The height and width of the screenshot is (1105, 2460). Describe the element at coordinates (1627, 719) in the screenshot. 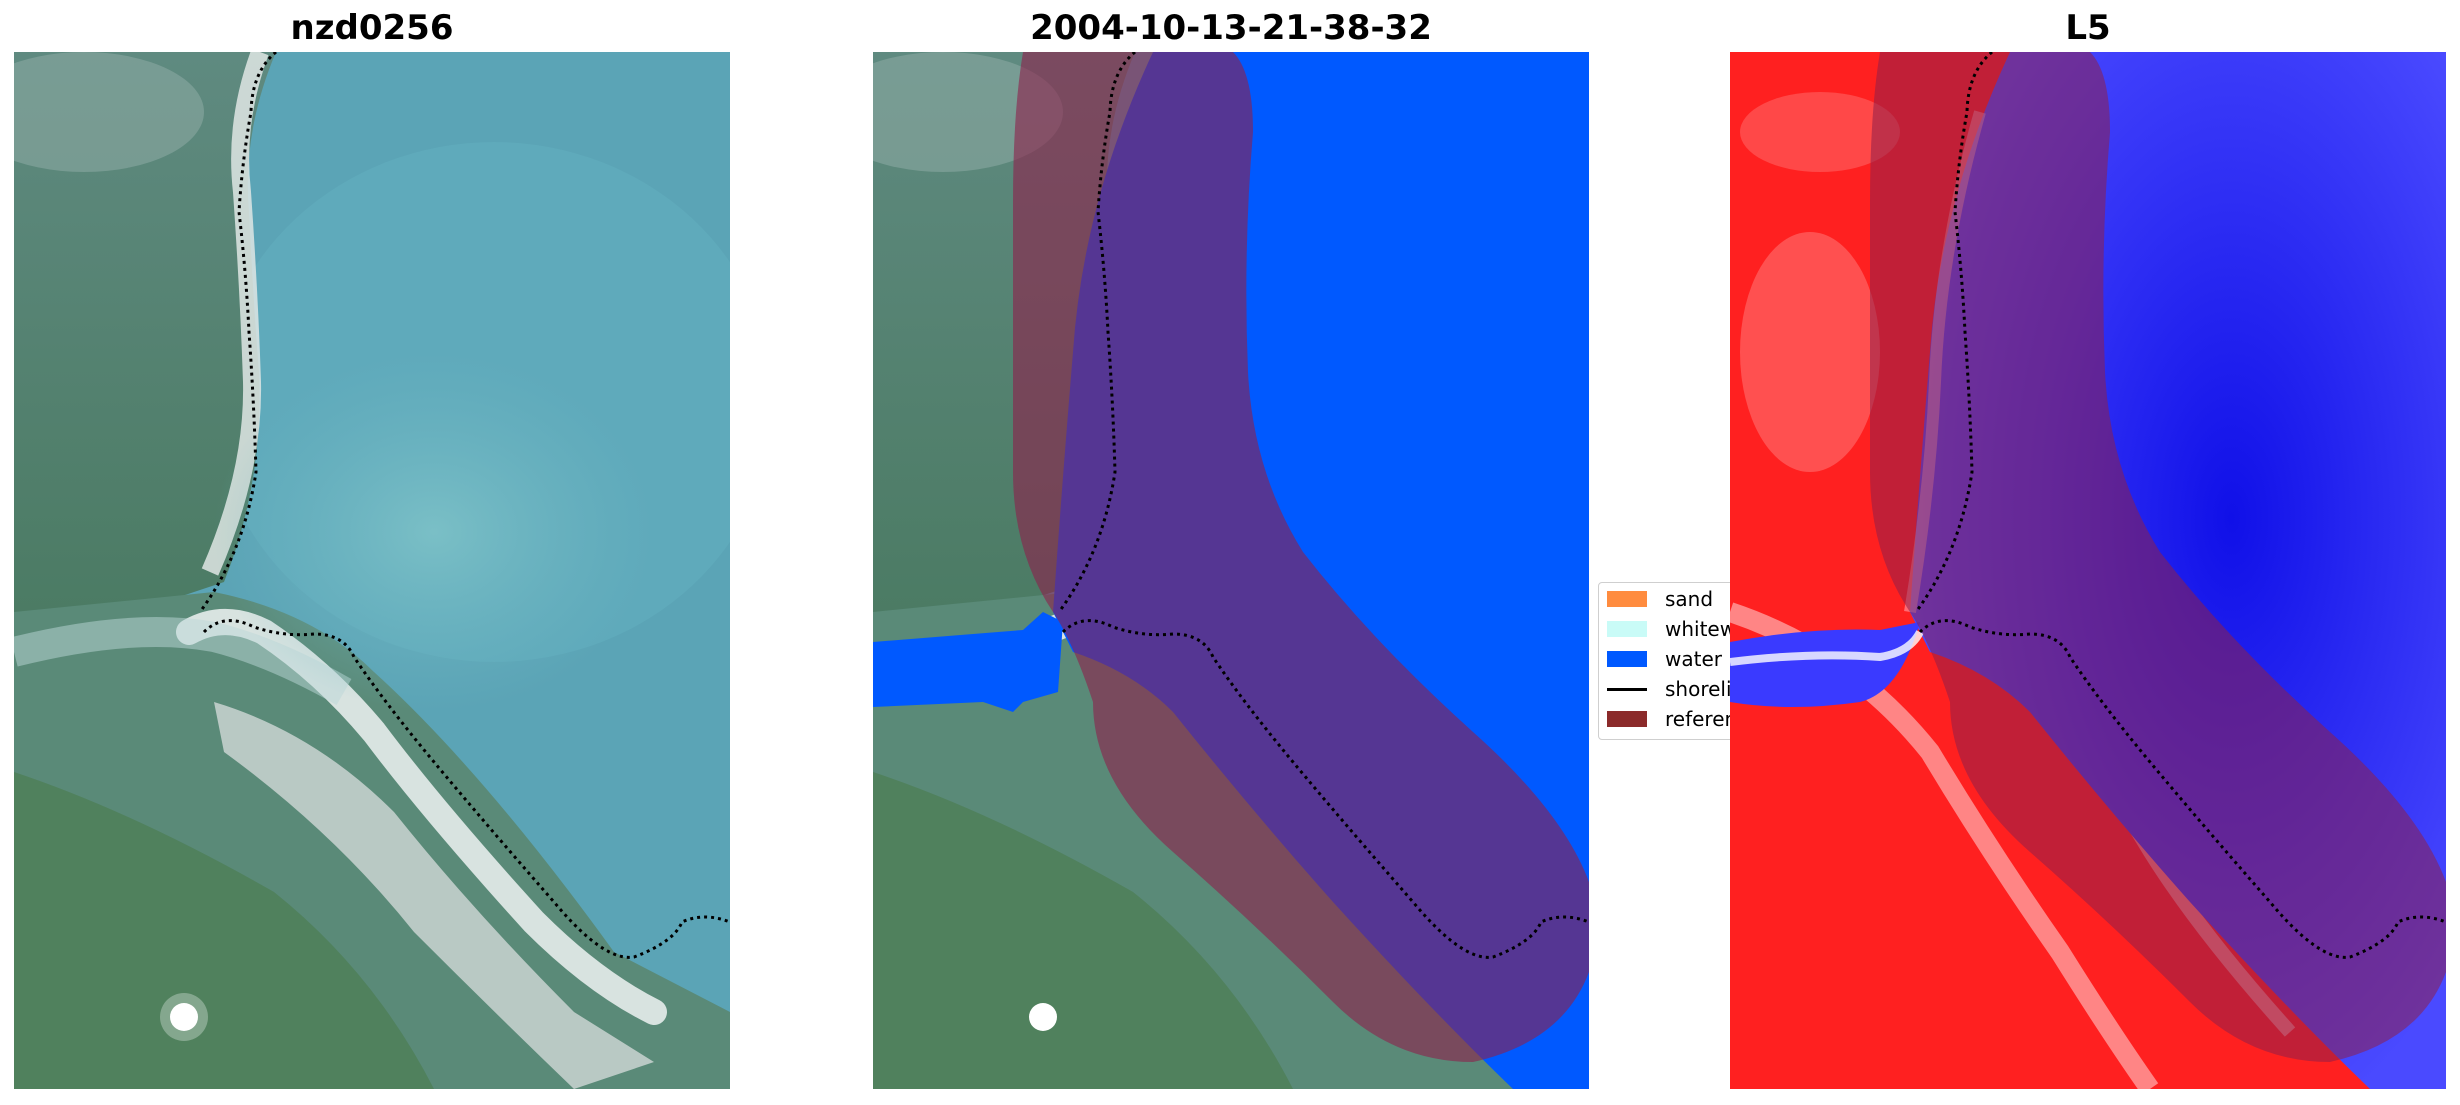

I see `reference-swatch` at that location.